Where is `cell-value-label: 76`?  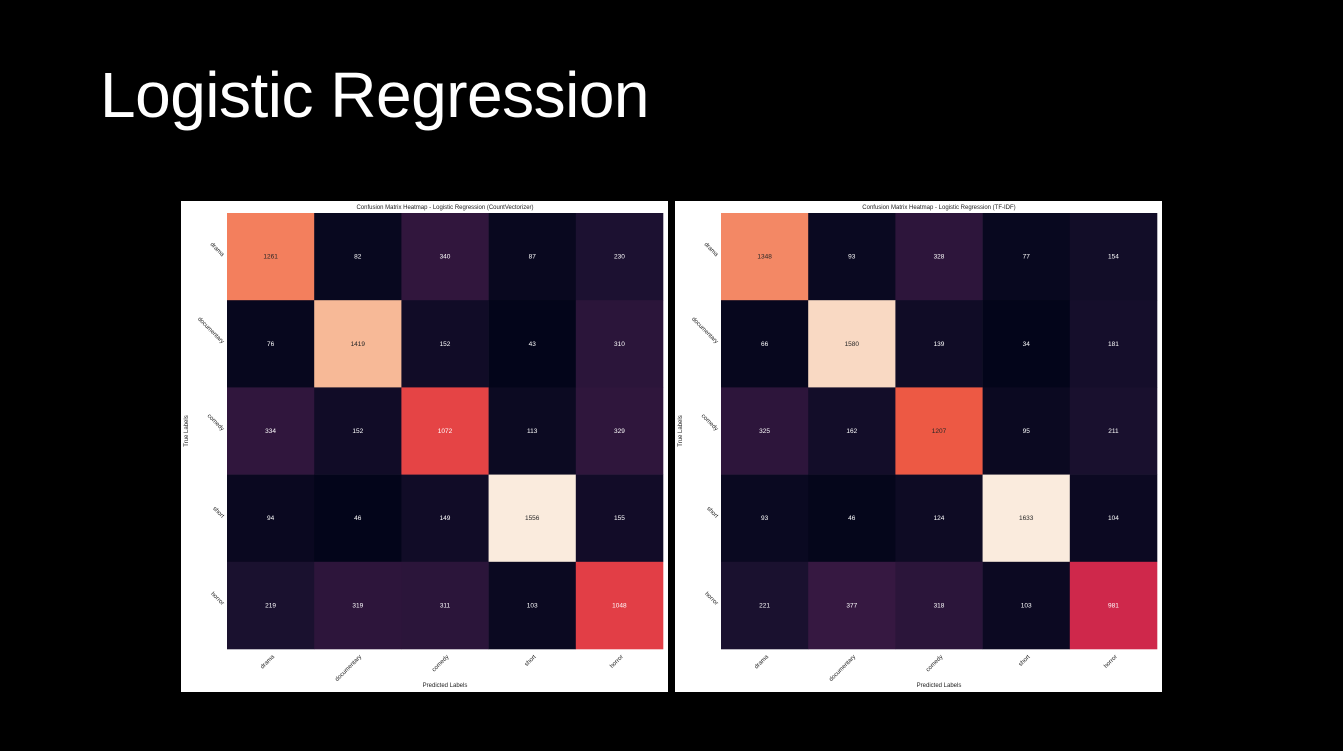
cell-value-label: 76 is located at coordinates (271, 344).